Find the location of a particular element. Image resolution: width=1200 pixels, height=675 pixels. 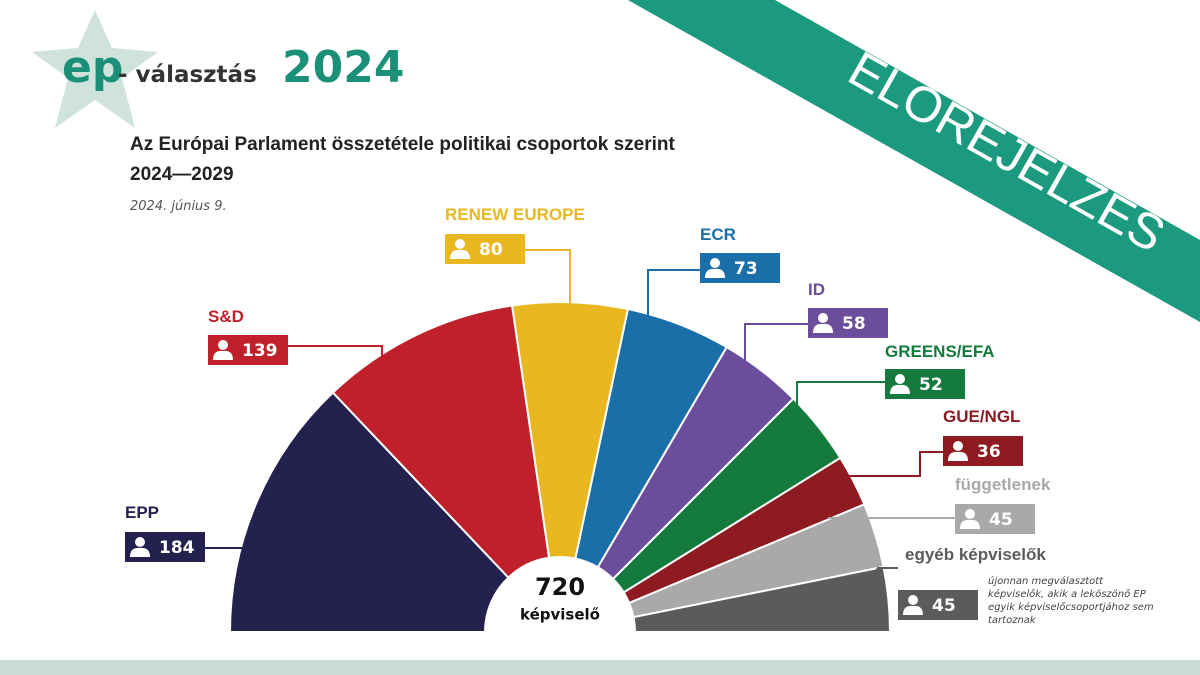

value-label: 36 is located at coordinates (989, 452).